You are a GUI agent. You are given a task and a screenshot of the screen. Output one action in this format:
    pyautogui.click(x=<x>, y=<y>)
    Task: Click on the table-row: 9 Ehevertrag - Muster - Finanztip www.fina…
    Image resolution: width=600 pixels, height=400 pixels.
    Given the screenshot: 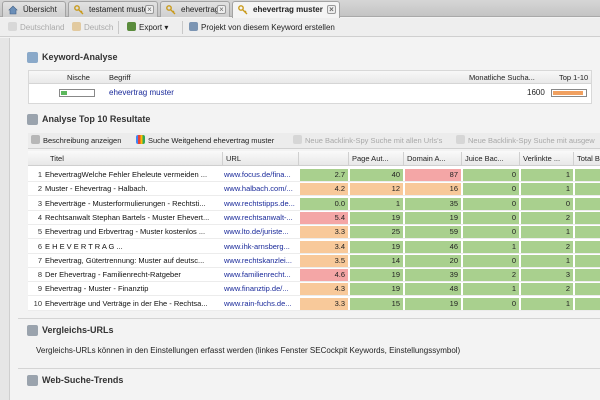 What is the action you would take?
    pyautogui.click(x=314, y=289)
    